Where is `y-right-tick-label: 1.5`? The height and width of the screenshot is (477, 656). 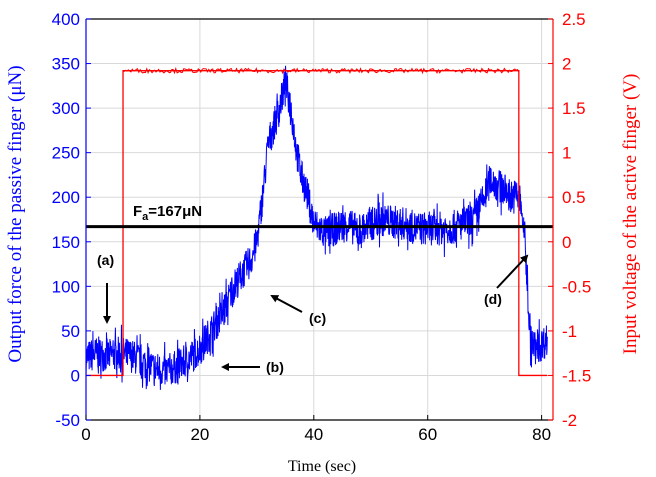
y-right-tick-label: 1.5 is located at coordinates (574, 108).